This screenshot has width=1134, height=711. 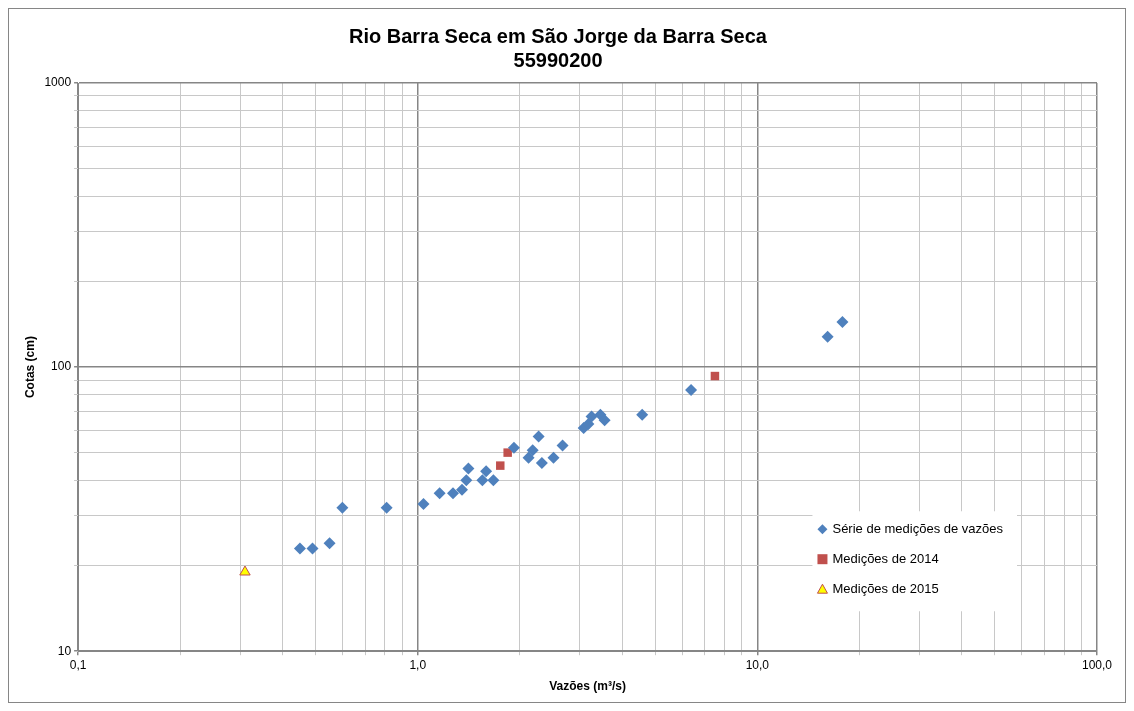 What do you see at coordinates (757, 664) in the screenshot?
I see `x-tick-label: 10,0` at bounding box center [757, 664].